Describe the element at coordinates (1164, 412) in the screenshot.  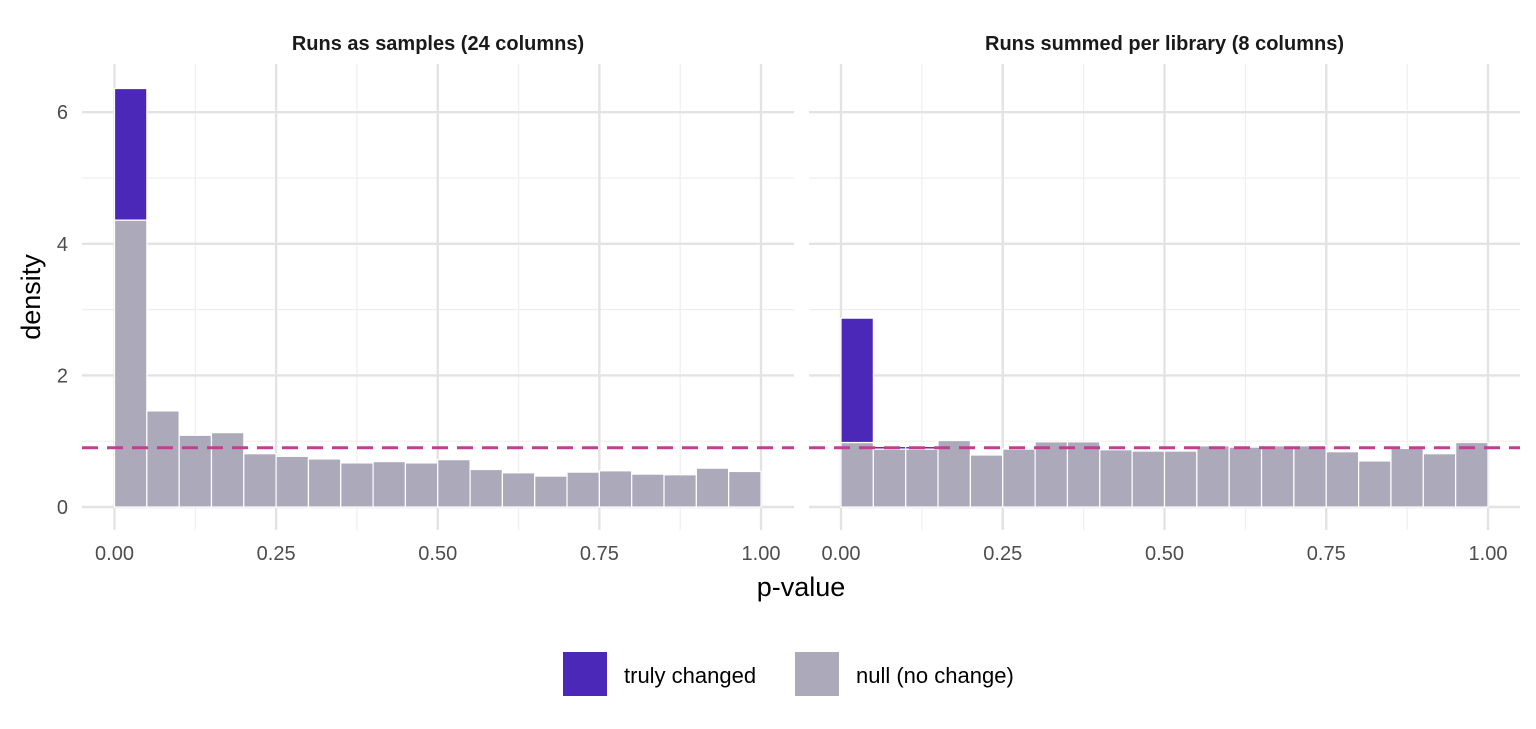
I see `bars` at that location.